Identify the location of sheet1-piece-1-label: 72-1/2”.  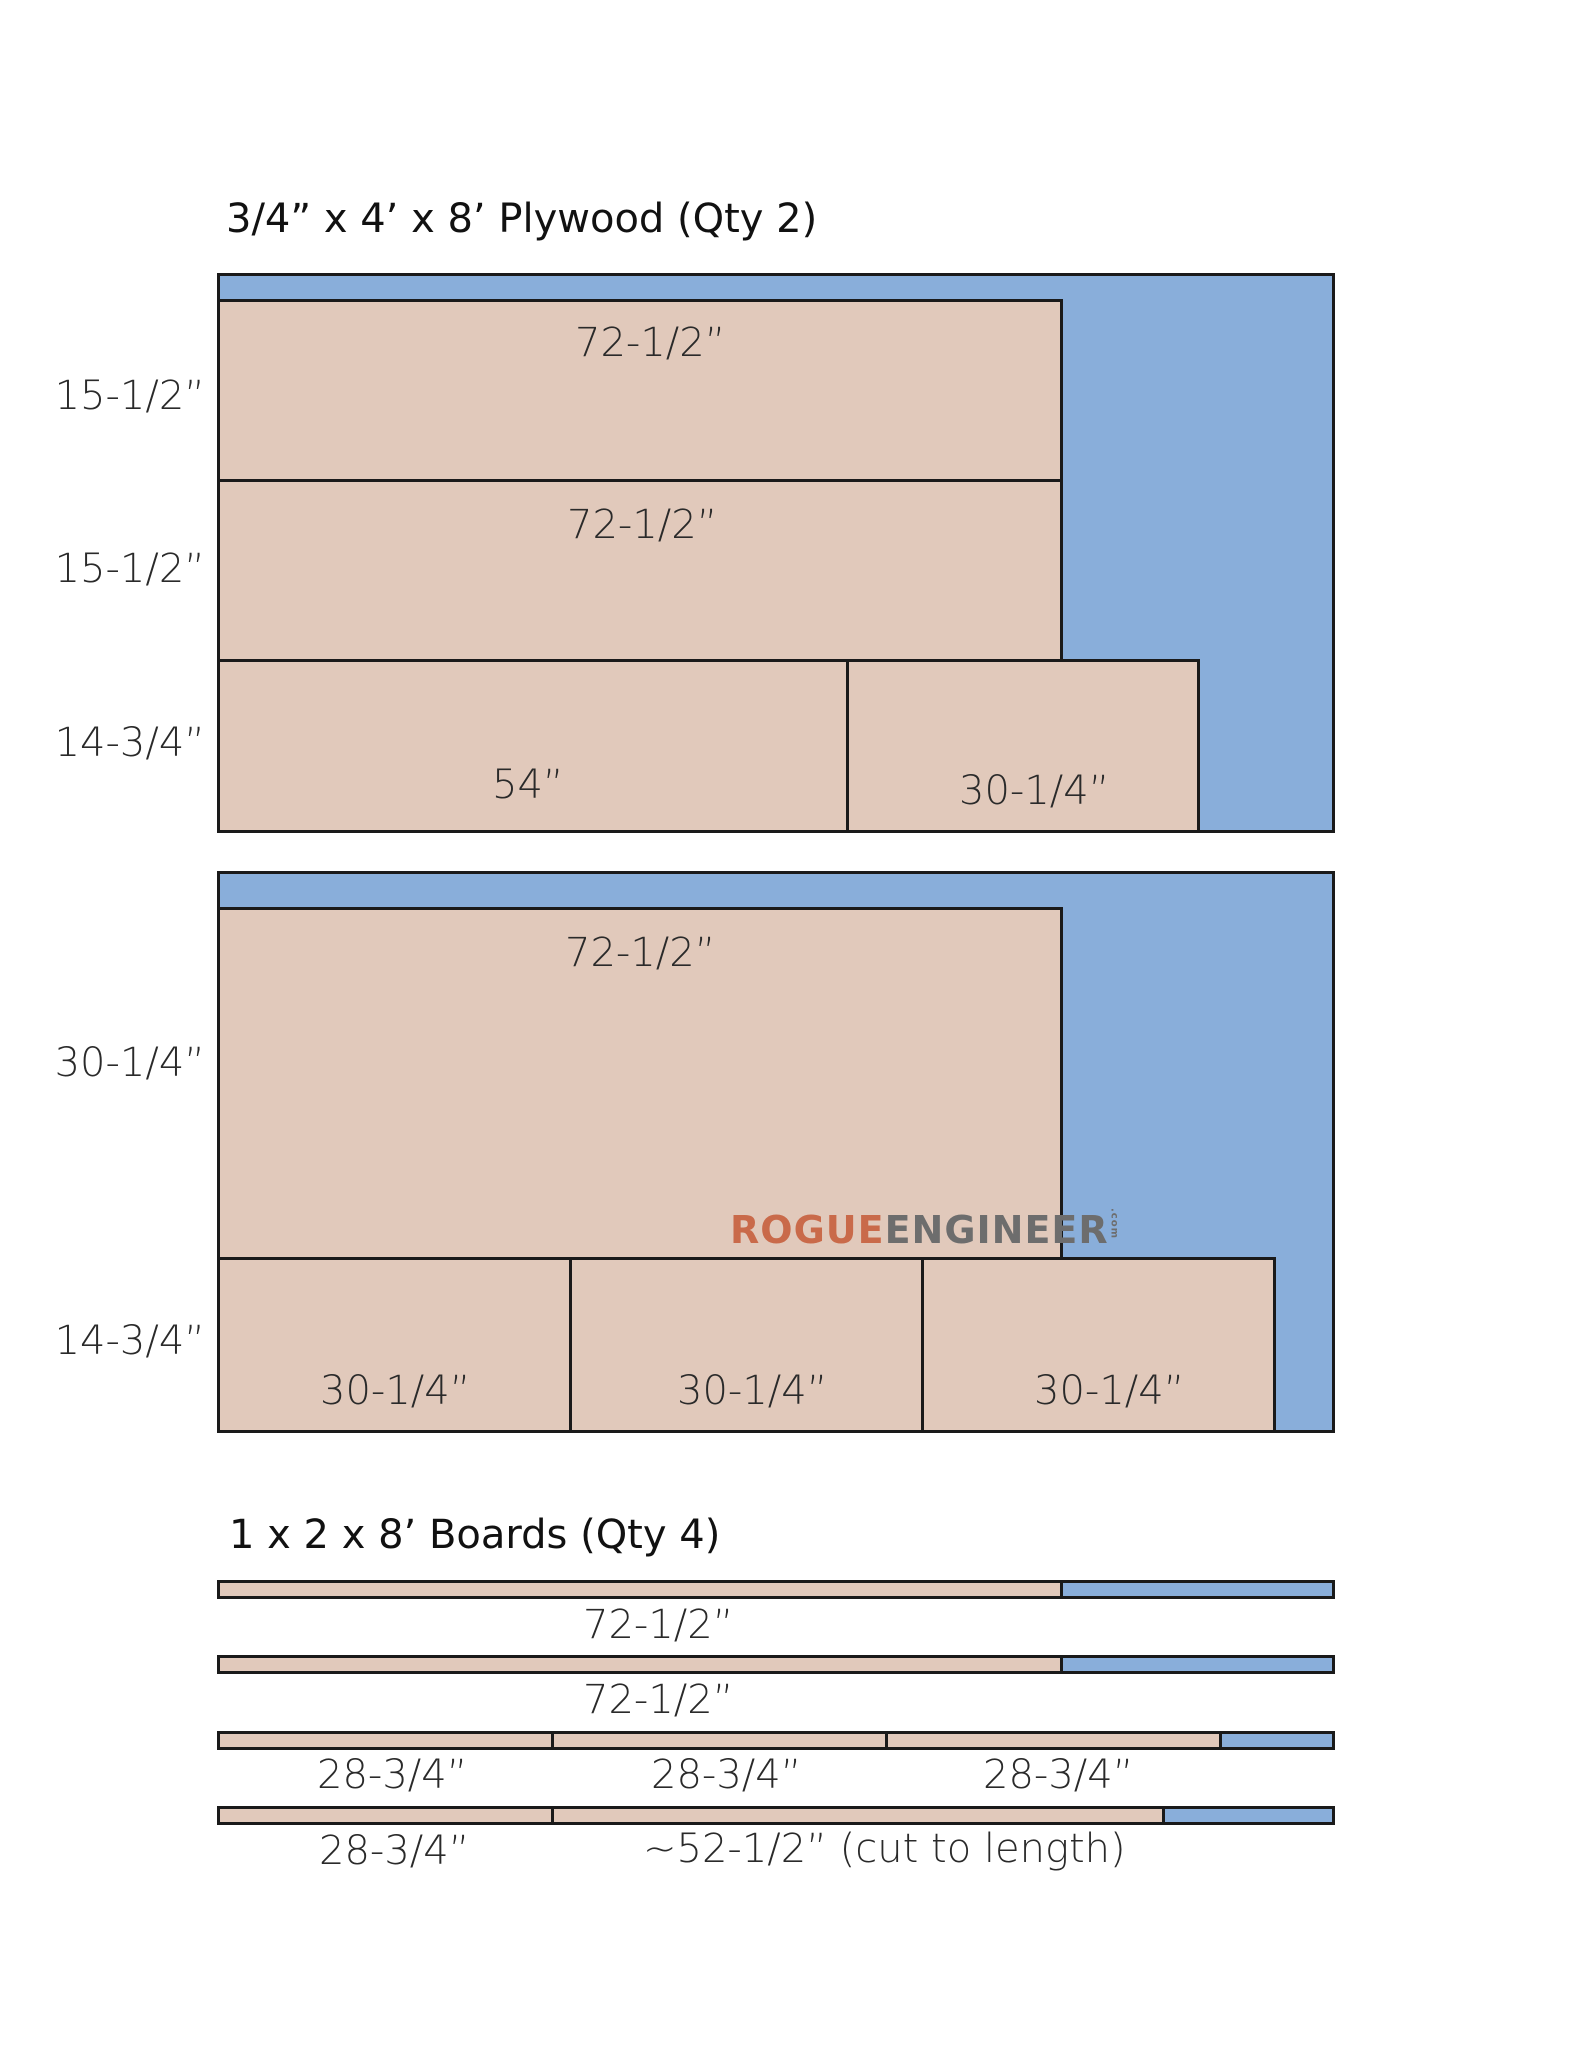
(650, 343).